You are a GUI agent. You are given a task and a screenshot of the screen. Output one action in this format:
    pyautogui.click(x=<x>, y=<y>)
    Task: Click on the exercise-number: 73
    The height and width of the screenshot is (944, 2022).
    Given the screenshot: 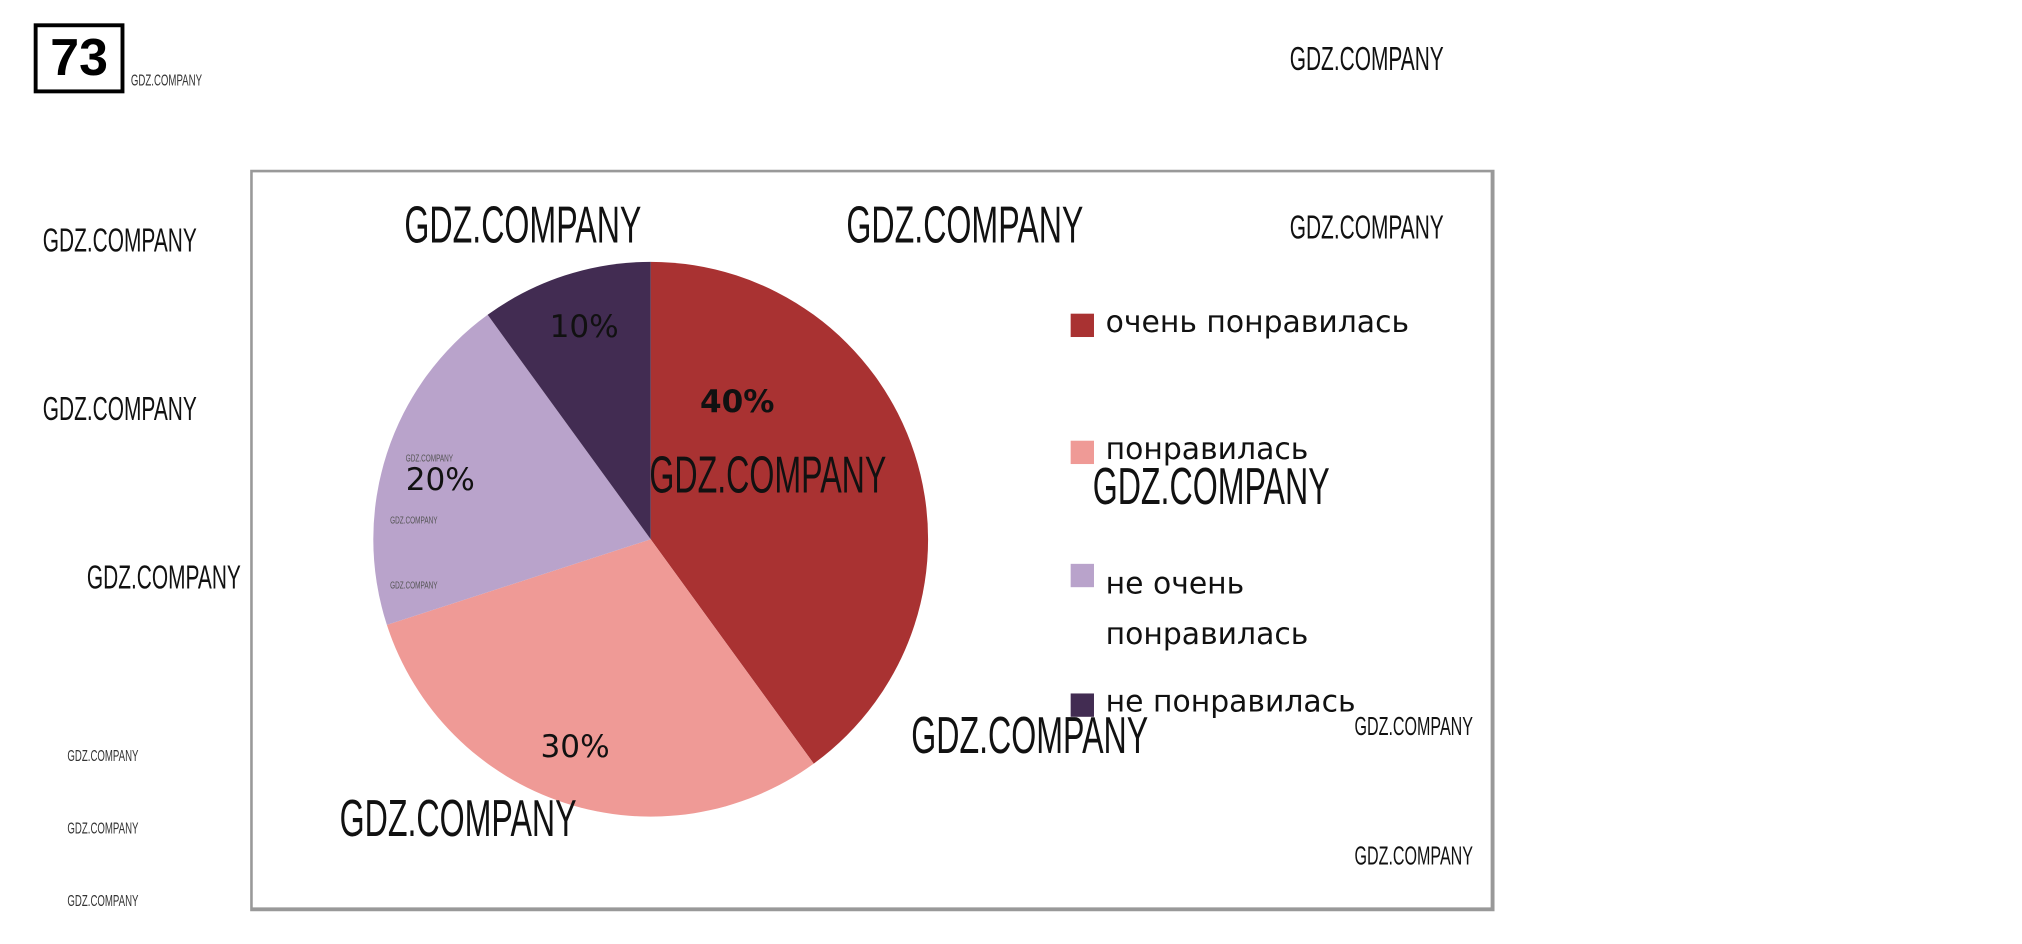 What is the action you would take?
    pyautogui.click(x=79, y=58)
    